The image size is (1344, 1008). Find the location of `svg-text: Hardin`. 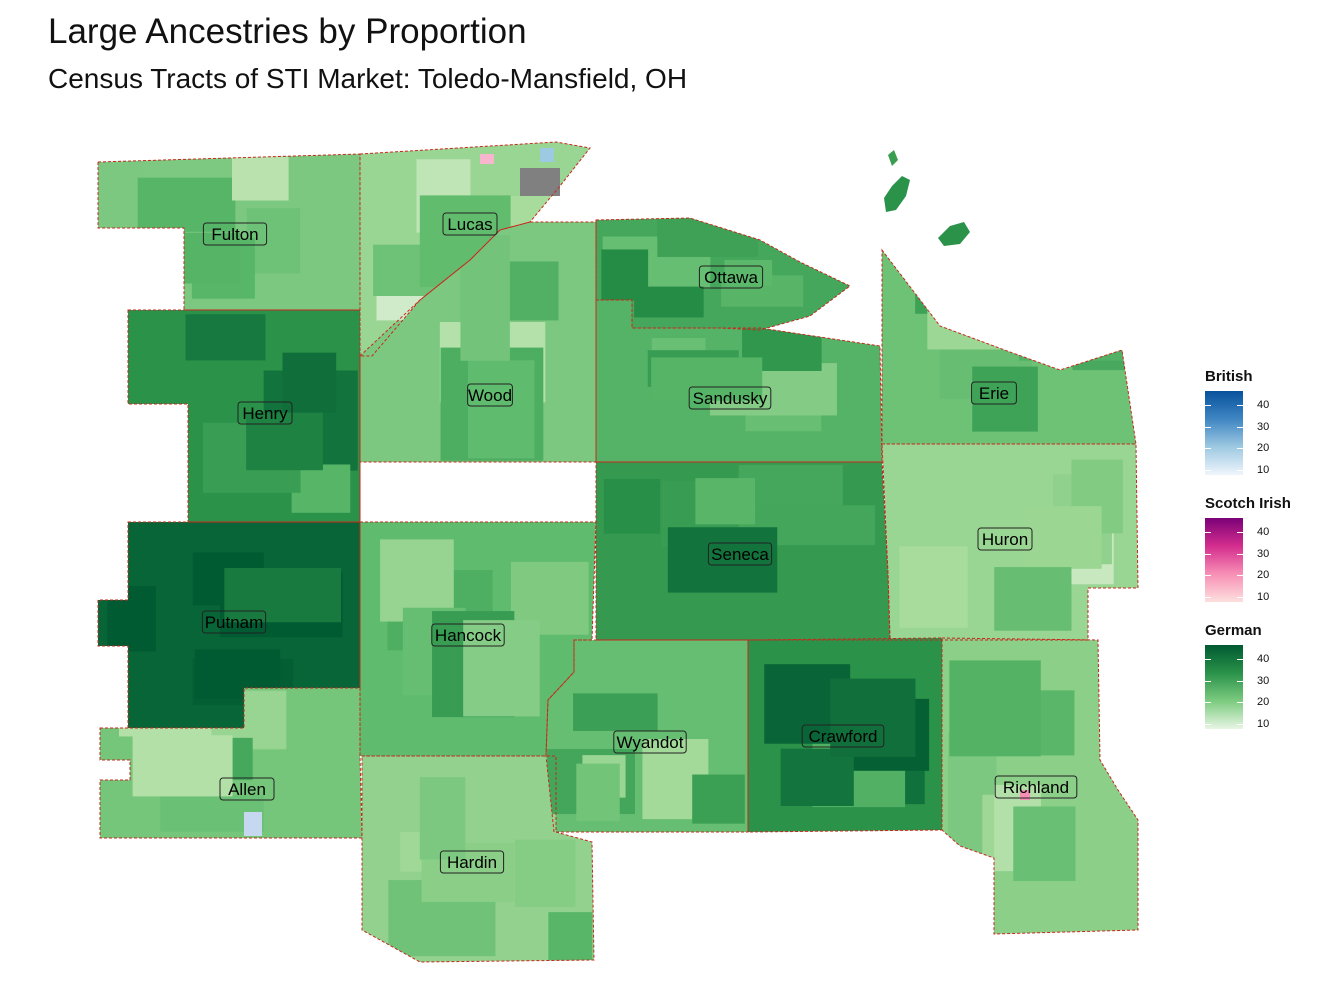

svg-text: Hardin is located at coordinates (472, 862).